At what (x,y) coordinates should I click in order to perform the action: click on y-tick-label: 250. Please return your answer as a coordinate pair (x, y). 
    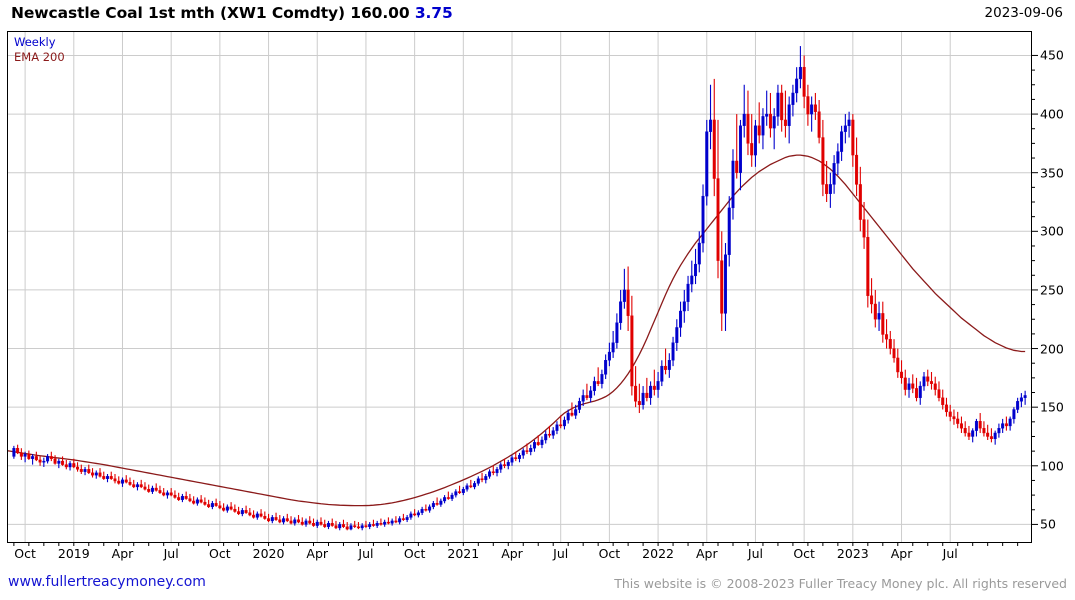
    Looking at the image, I should click on (1052, 290).